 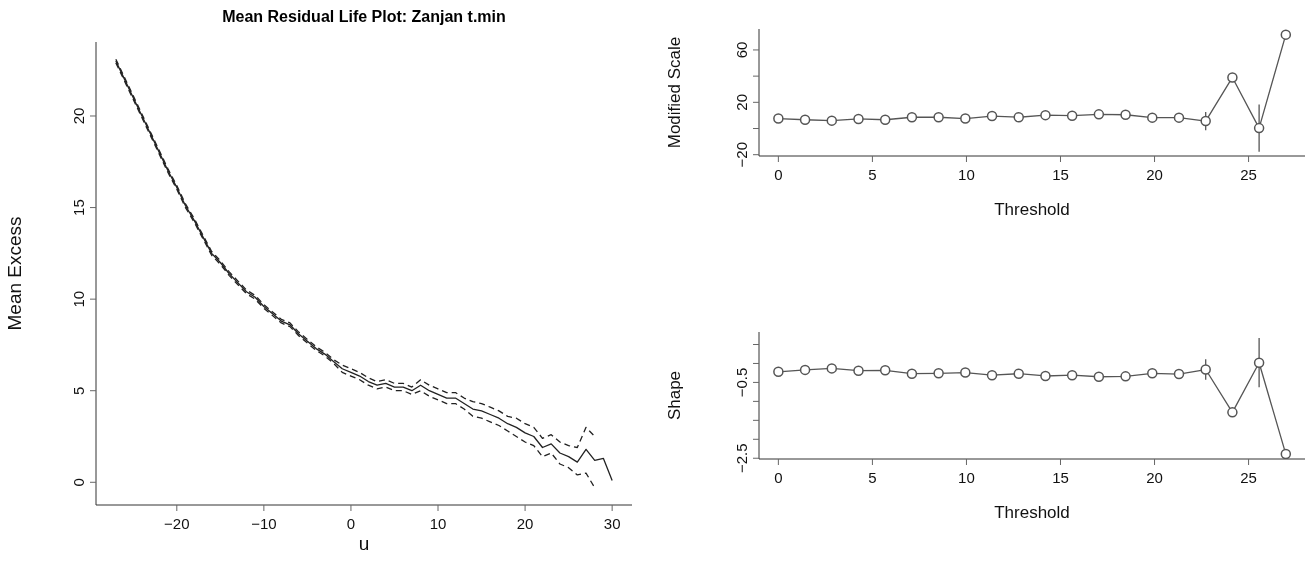 What do you see at coordinates (78, 390) in the screenshot?
I see `y-tick-label: 5` at bounding box center [78, 390].